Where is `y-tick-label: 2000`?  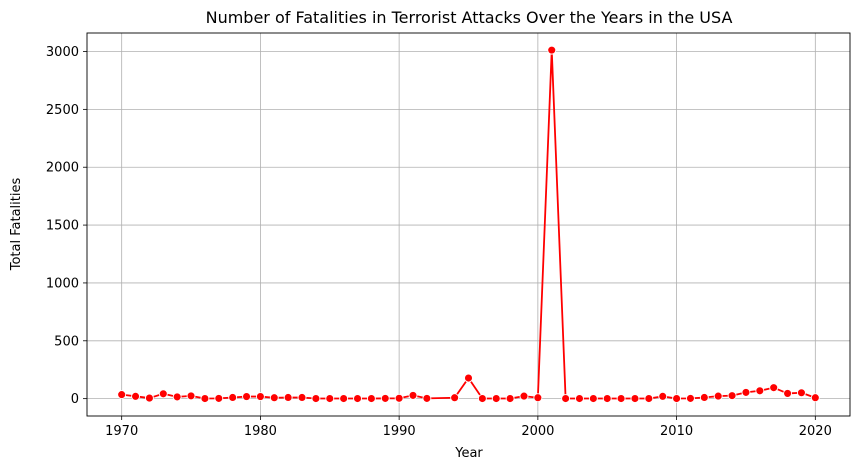
y-tick-label: 2000 is located at coordinates (62, 168).